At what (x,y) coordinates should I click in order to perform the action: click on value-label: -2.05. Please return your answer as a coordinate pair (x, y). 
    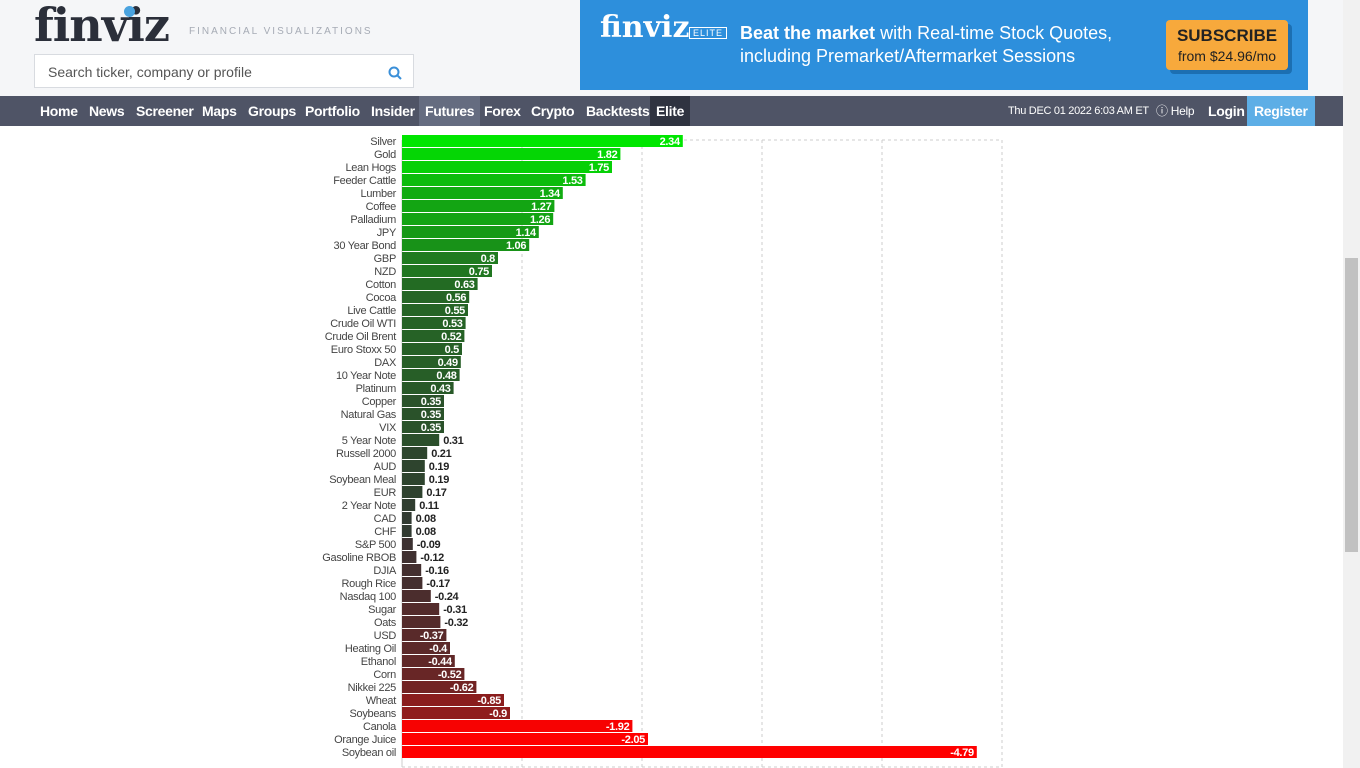
    Looking at the image, I should click on (633, 740).